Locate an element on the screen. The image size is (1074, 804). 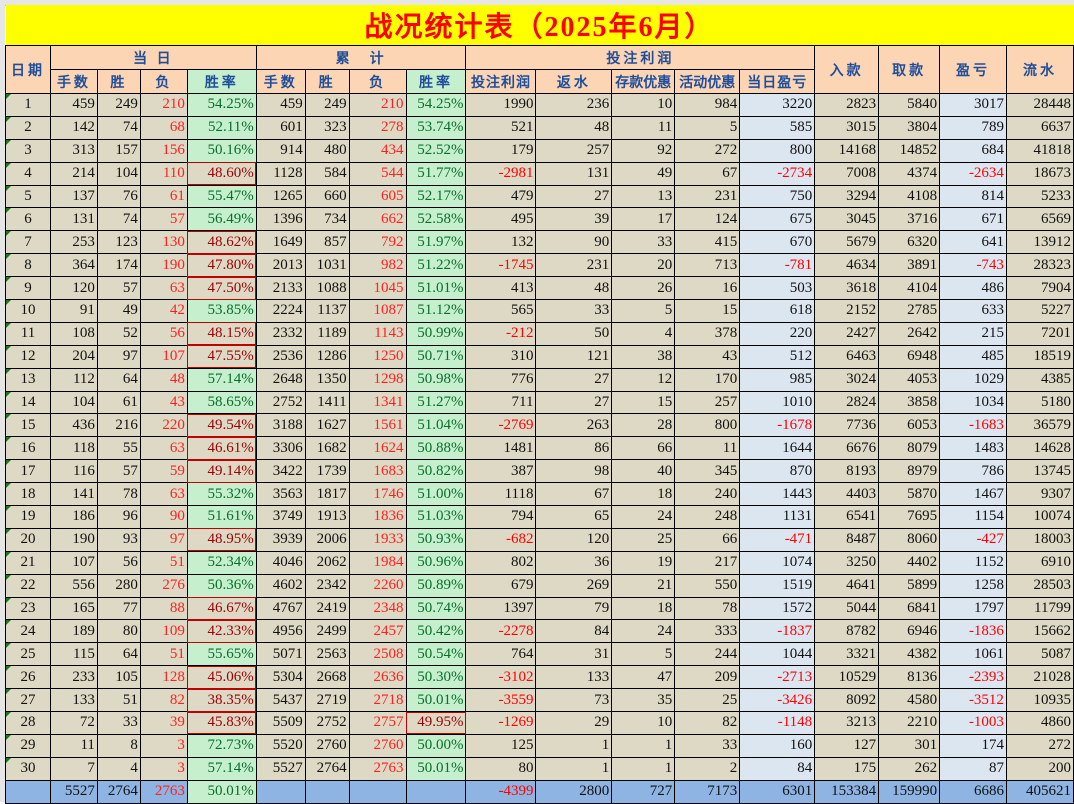
cell-daily-win: 93 is located at coordinates (118, 539).